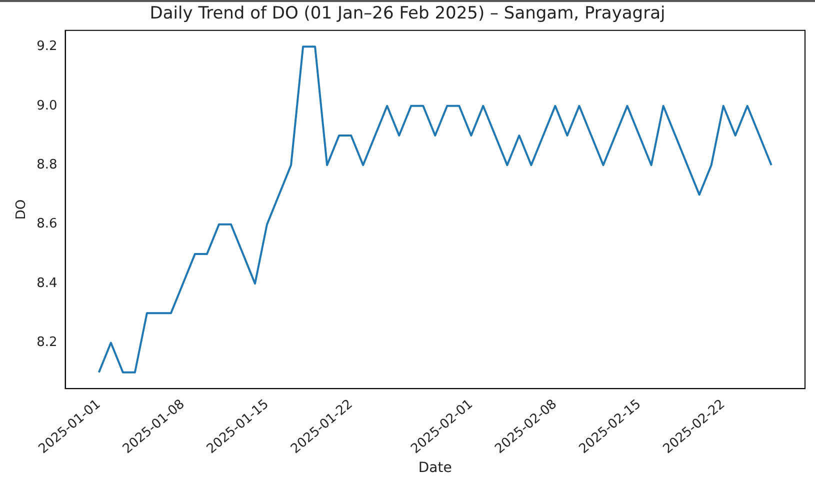 This screenshot has width=815, height=477. What do you see at coordinates (47, 106) in the screenshot?
I see `y-tick-label: 9.0` at bounding box center [47, 106].